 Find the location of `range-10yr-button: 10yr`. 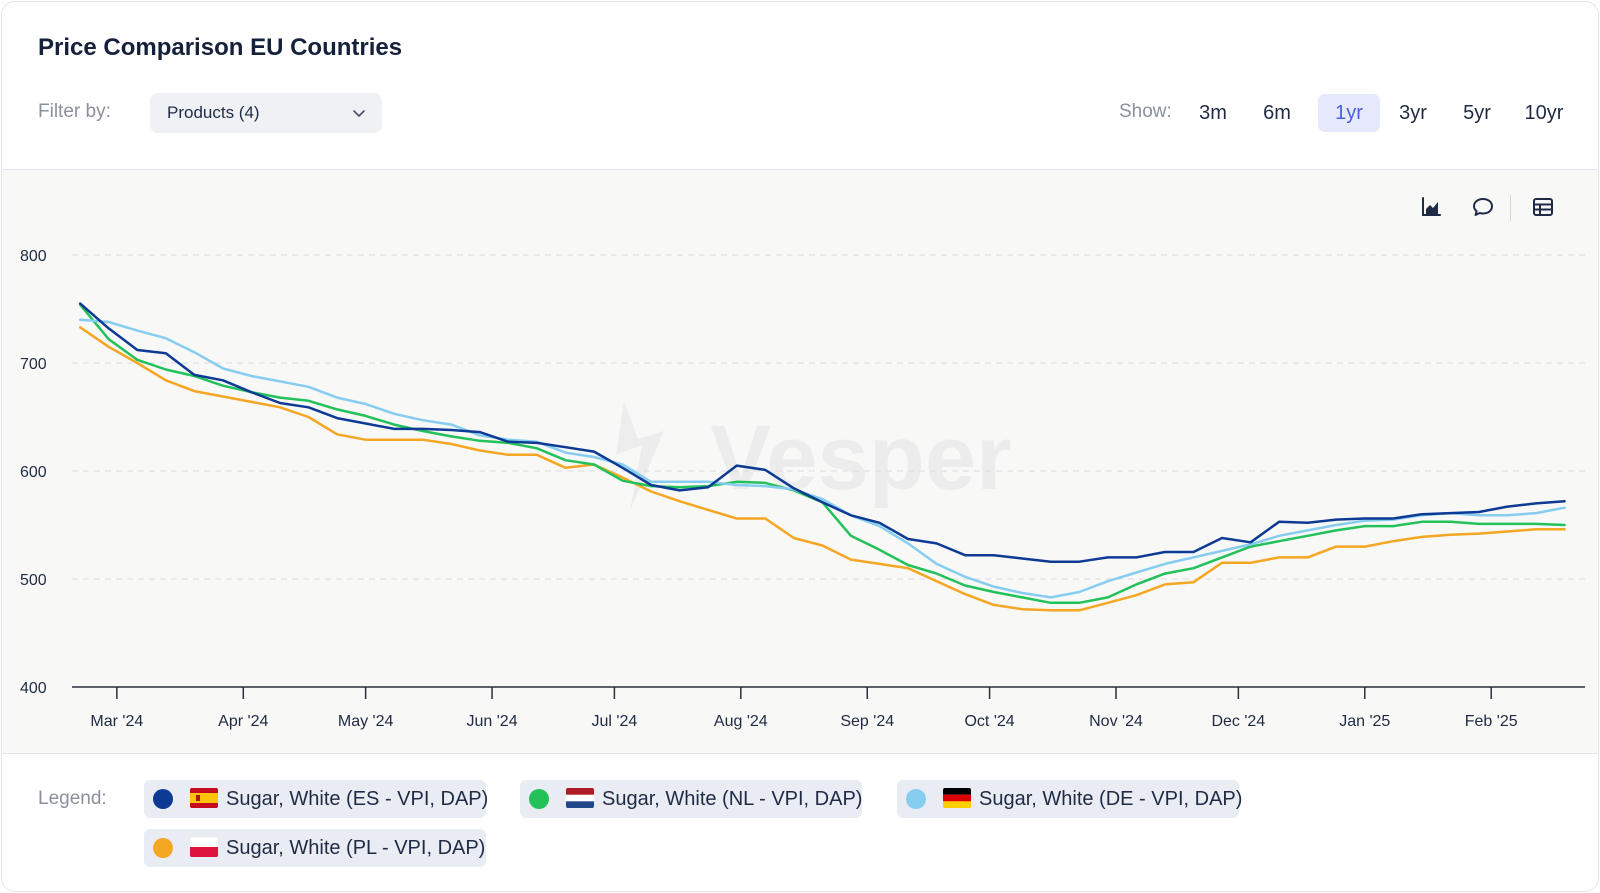

range-10yr-button: 10yr is located at coordinates (1544, 113).